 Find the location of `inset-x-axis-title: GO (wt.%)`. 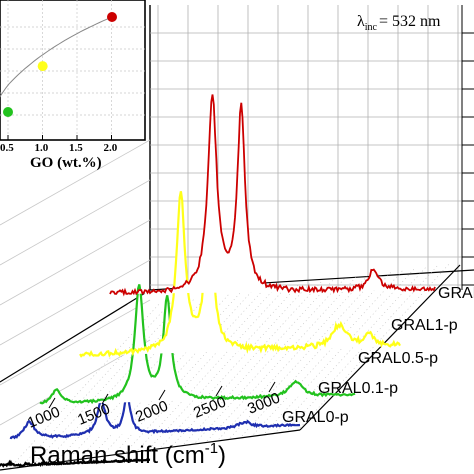

inset-x-axis-title: GO (wt.%) is located at coordinates (66, 163).